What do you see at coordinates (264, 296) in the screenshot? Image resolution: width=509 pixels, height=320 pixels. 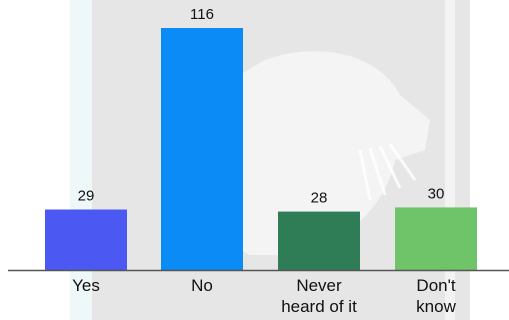 I see `category-label-group: Yes No Never heard of it Don't know` at bounding box center [264, 296].